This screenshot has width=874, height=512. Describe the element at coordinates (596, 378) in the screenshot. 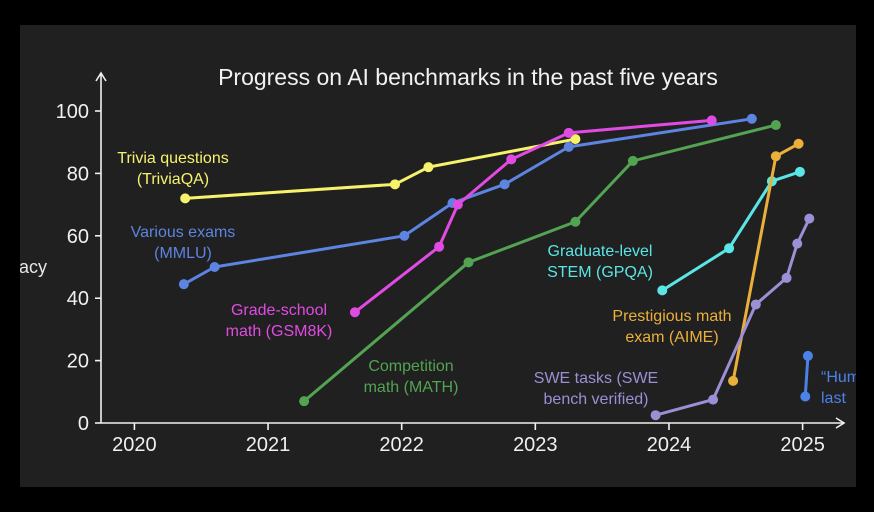

I see `series-label-line: SWE tasks (SWE` at that location.